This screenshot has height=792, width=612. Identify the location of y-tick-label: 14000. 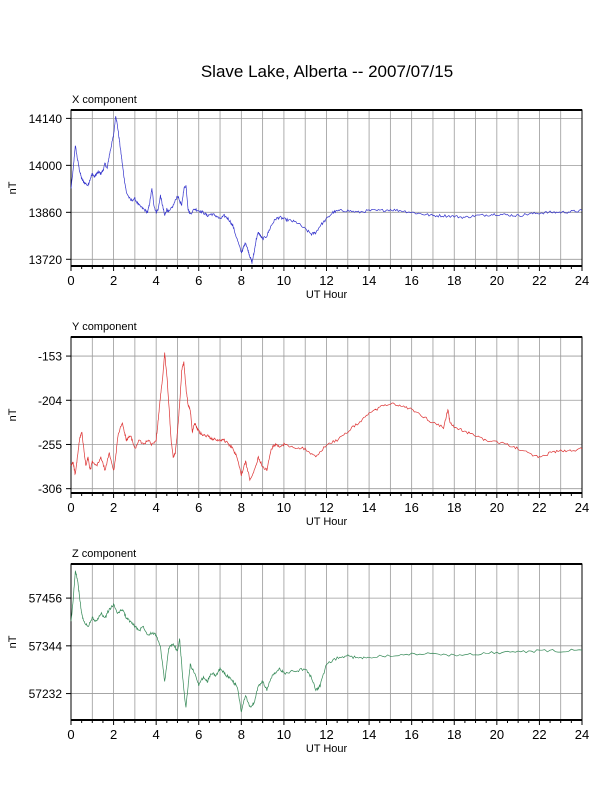
(46, 166).